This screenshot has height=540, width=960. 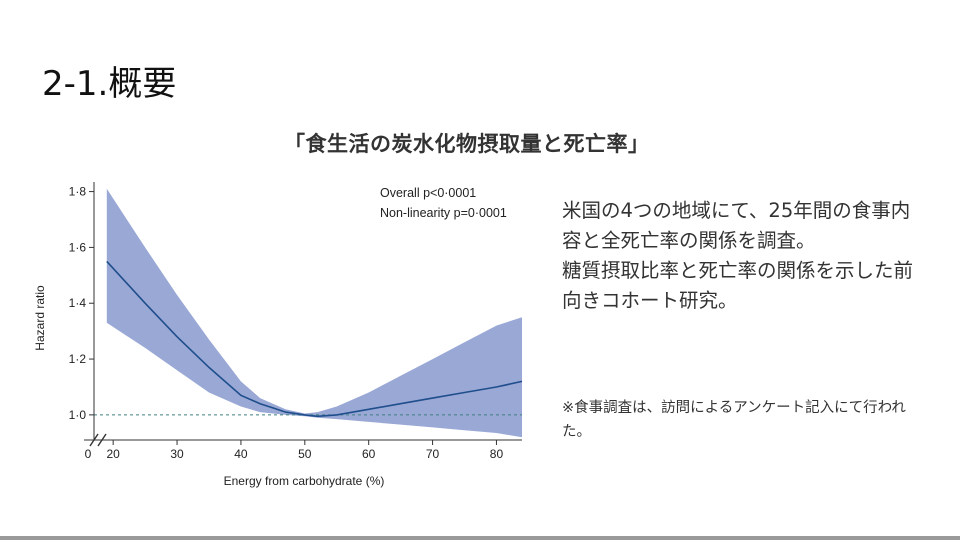 What do you see at coordinates (177, 454) in the screenshot?
I see `x-tick-label: 30` at bounding box center [177, 454].